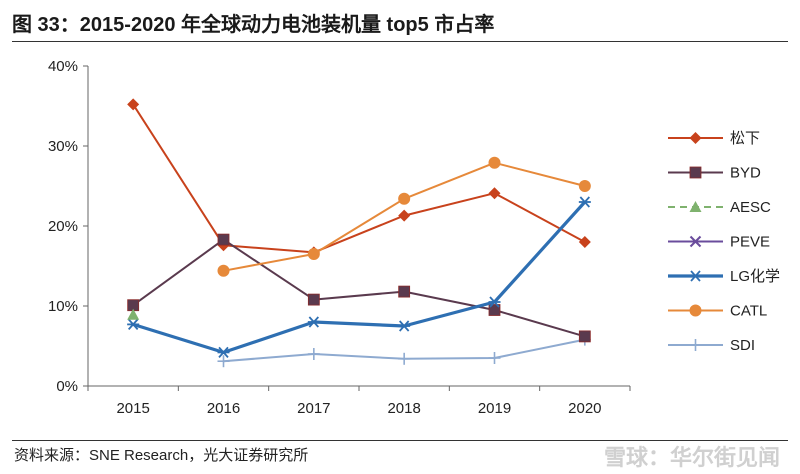  Describe the element at coordinates (745, 138) in the screenshot. I see `legend-label: 松下` at that location.